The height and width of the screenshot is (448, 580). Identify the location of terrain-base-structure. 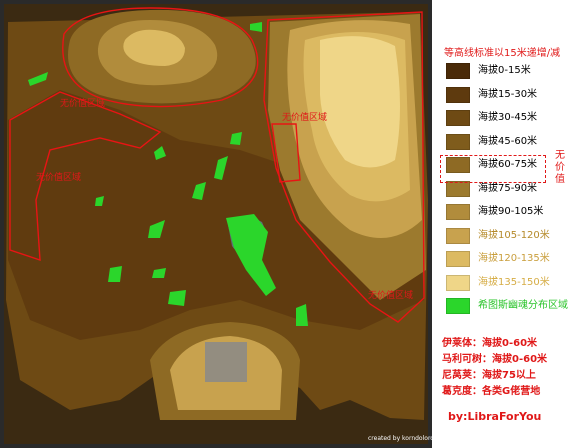
(226, 362).